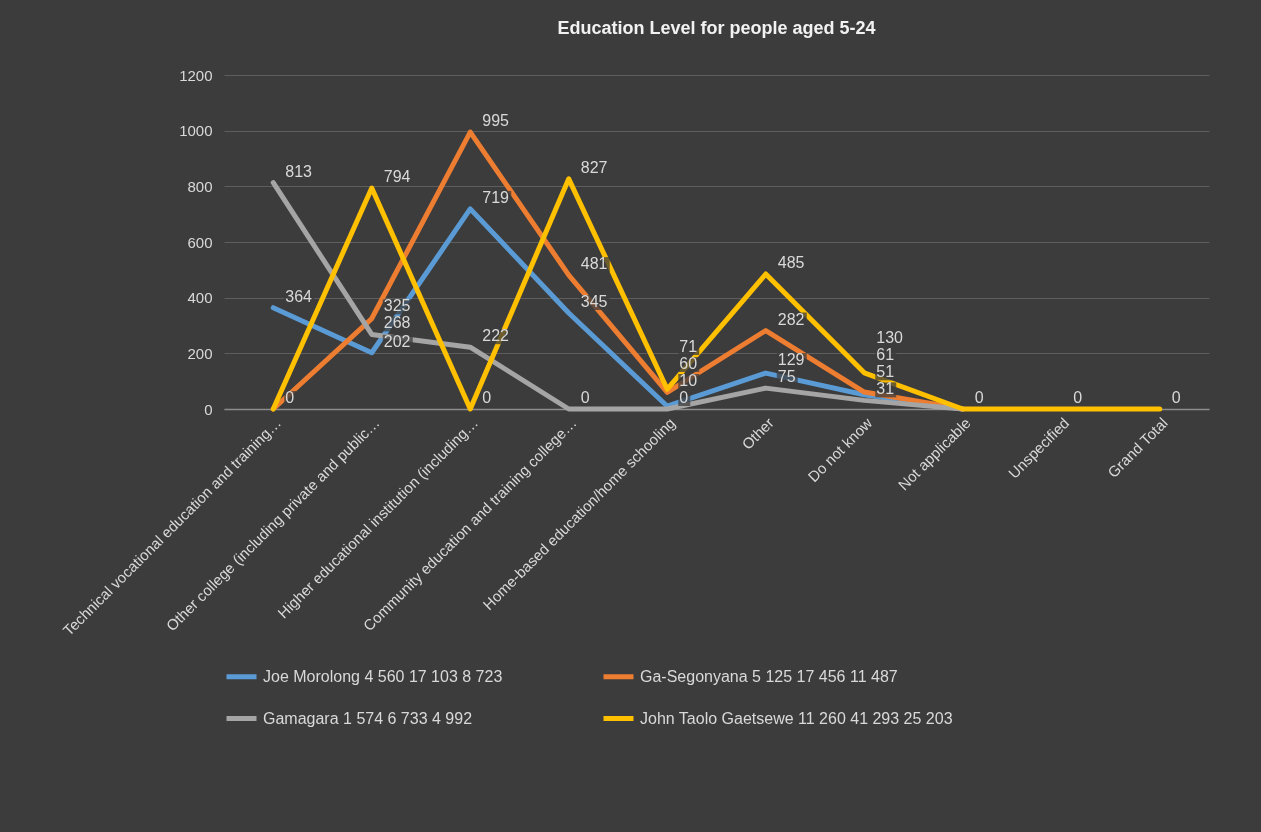 The height and width of the screenshot is (832, 1261). Describe the element at coordinates (196, 75) in the screenshot. I see `y-tick-label: 1200` at that location.